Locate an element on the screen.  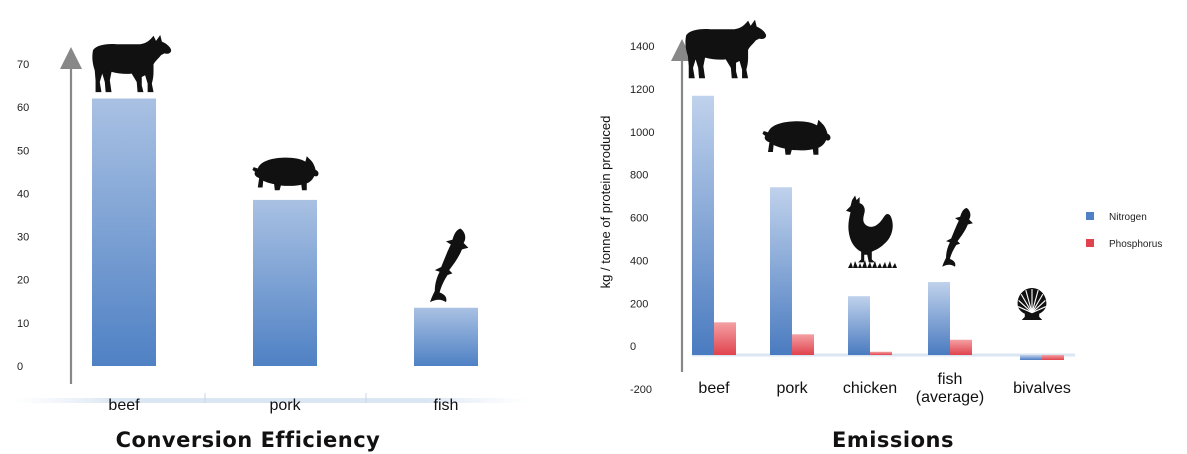
left-category-labels: beef pork fish is located at coordinates (283, 405).